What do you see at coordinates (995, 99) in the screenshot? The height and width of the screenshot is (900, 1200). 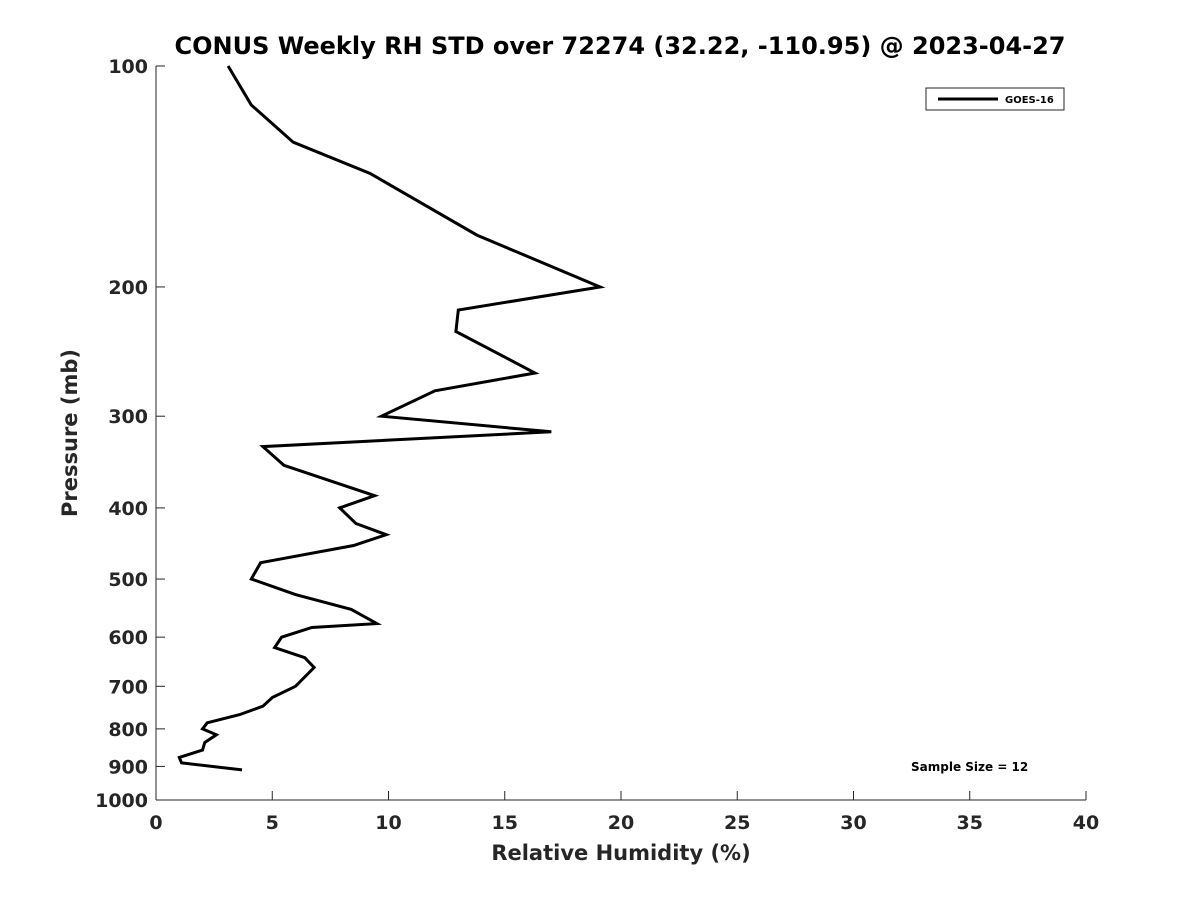 I see `legend: GOES-16` at bounding box center [995, 99].